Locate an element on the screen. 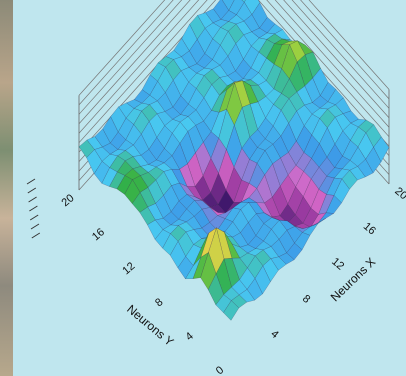 The image size is (406, 376). y-tick-label: 16 is located at coordinates (98, 234).